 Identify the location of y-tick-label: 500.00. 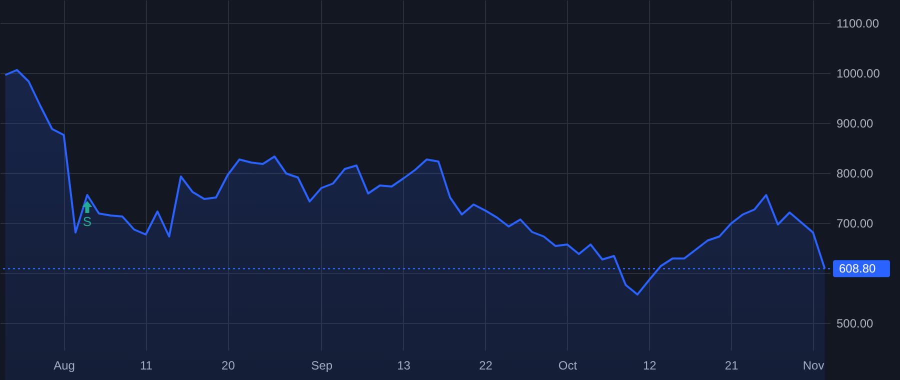
(855, 323).